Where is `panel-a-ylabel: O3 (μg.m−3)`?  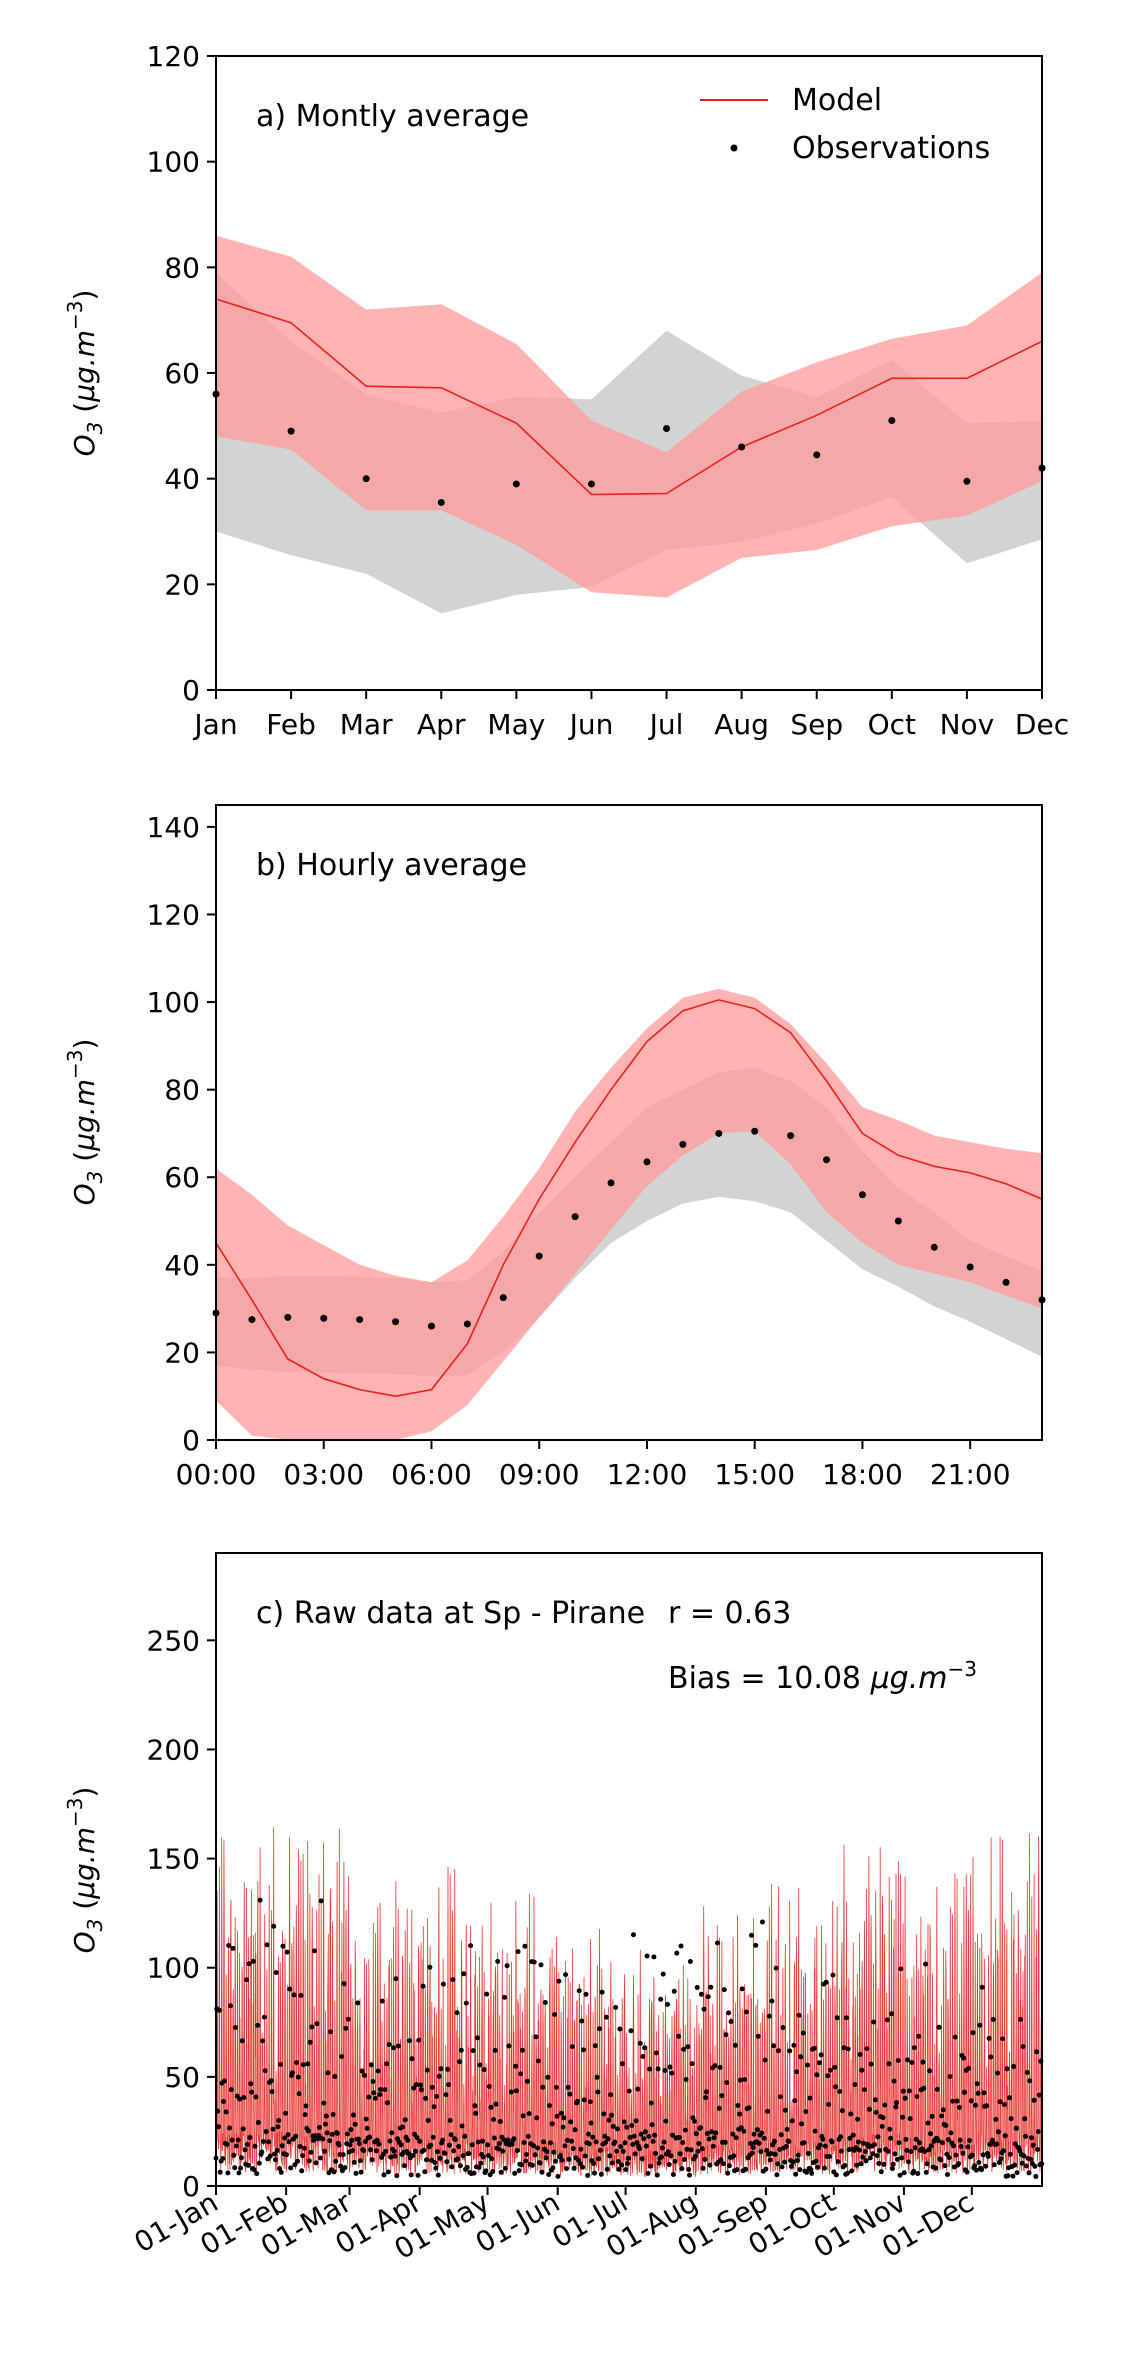
panel-a-ylabel: O3 (μg.m−3) is located at coordinates (85, 373).